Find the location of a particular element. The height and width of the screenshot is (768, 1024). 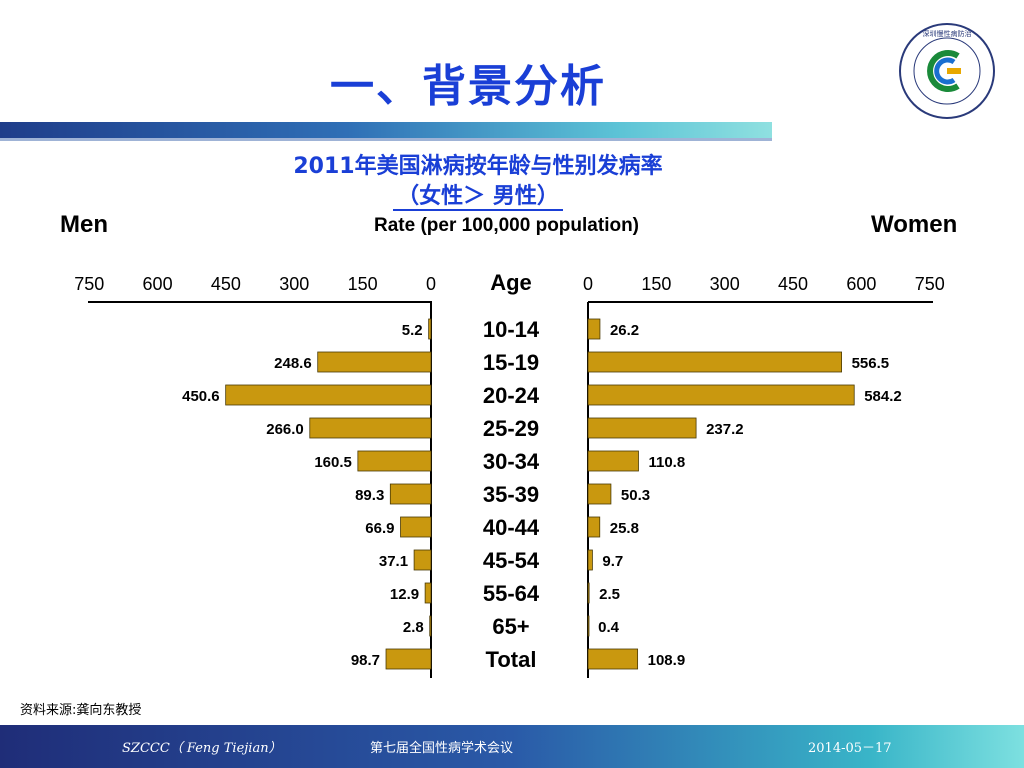

women-value-label: 556.5 is located at coordinates (871, 363).